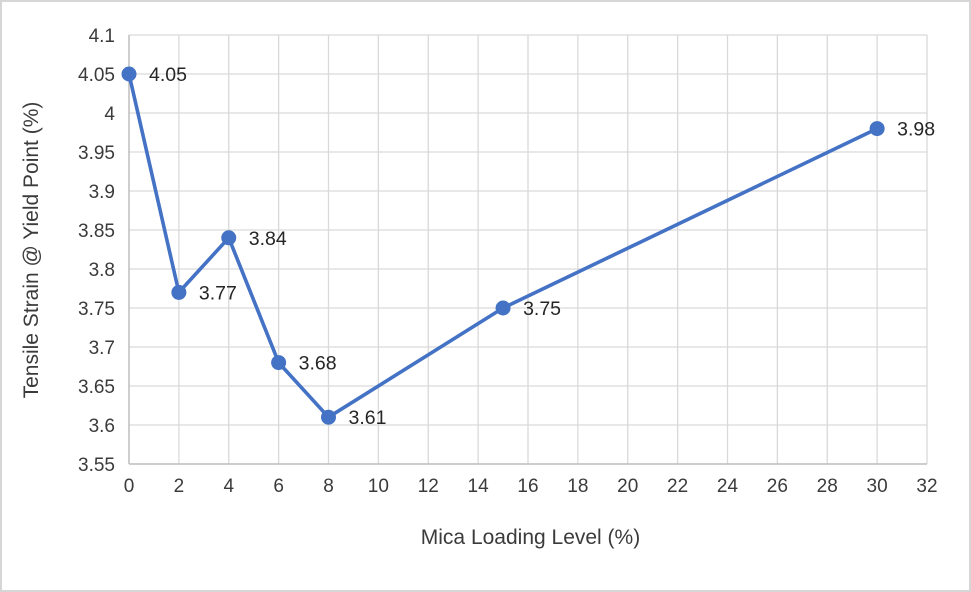 Image resolution: width=971 pixels, height=592 pixels. What do you see at coordinates (378, 486) in the screenshot?
I see `x-tick-label: 10` at bounding box center [378, 486].